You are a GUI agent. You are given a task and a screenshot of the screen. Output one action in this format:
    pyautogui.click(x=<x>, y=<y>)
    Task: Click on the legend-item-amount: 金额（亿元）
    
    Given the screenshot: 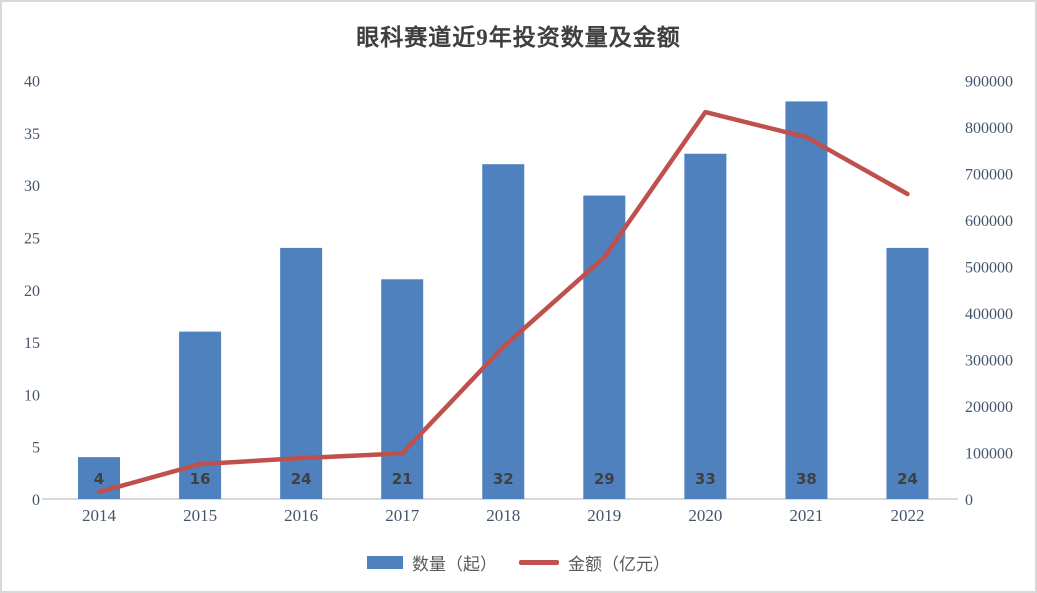 What is the action you would take?
    pyautogui.click(x=594, y=562)
    